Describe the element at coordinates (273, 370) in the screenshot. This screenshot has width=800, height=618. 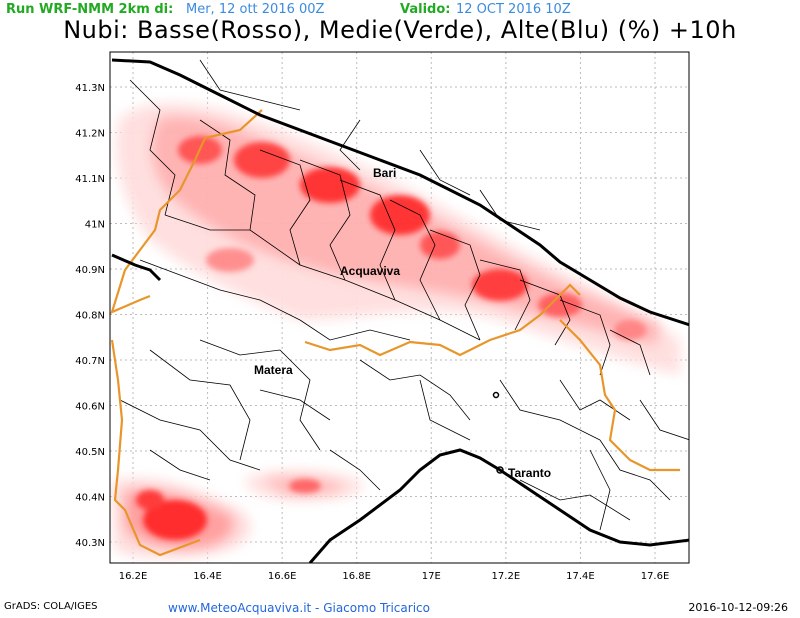
I see `city-label-matera: Matera` at that location.